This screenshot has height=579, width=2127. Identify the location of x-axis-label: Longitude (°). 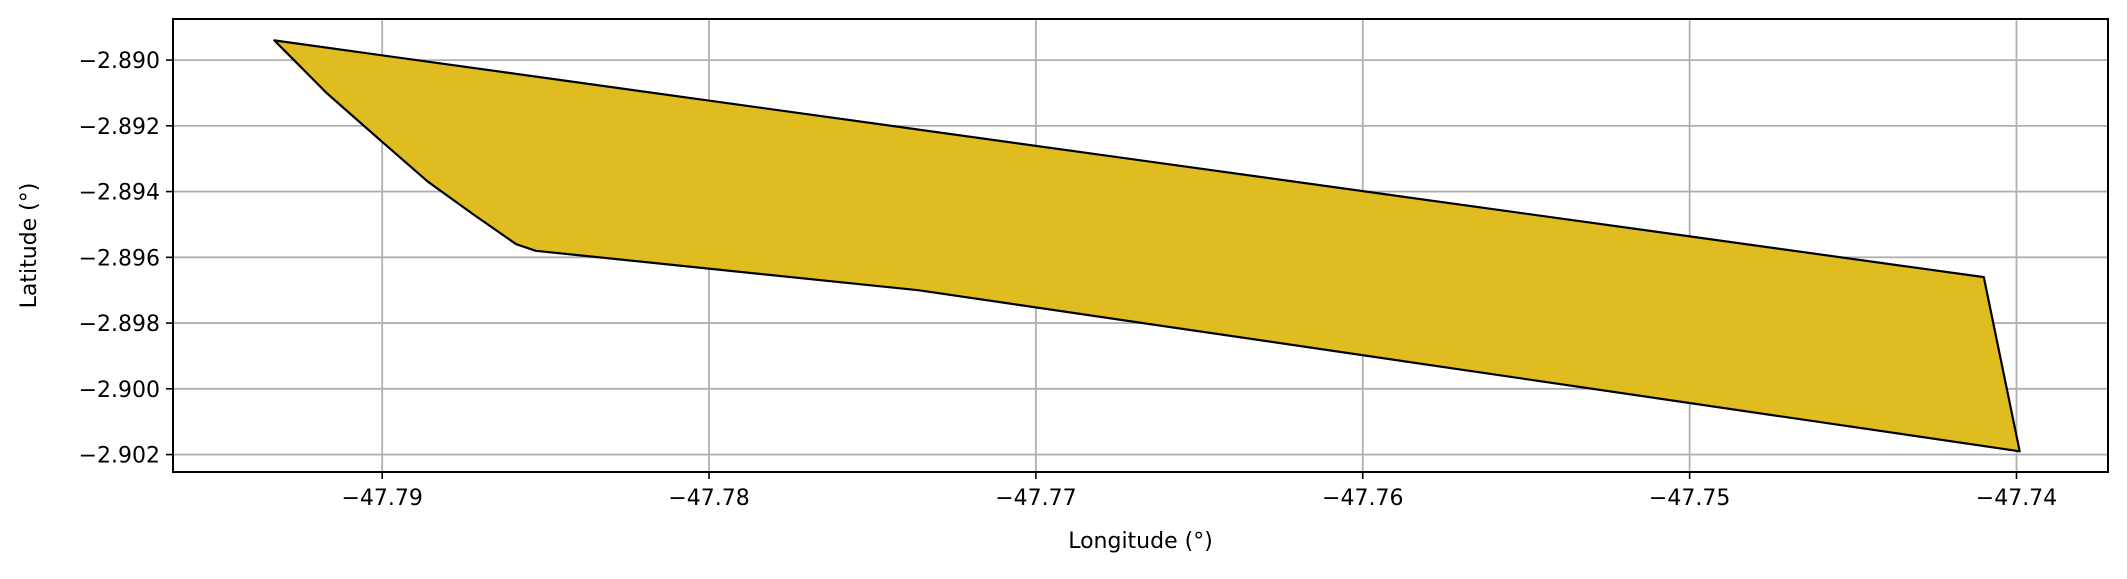
(1140, 541).